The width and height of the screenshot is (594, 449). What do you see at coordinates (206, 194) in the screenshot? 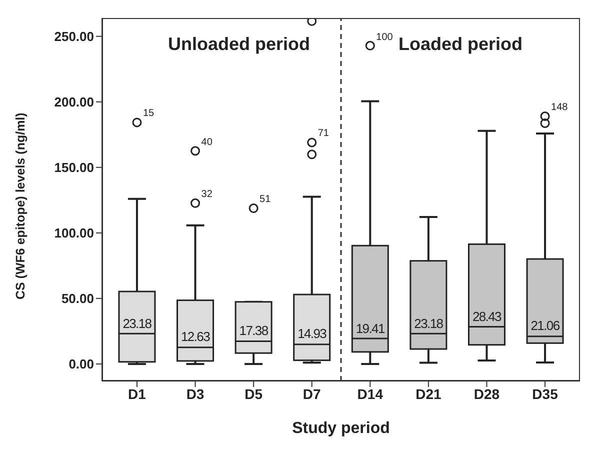
I see `annotation: 32` at bounding box center [206, 194].